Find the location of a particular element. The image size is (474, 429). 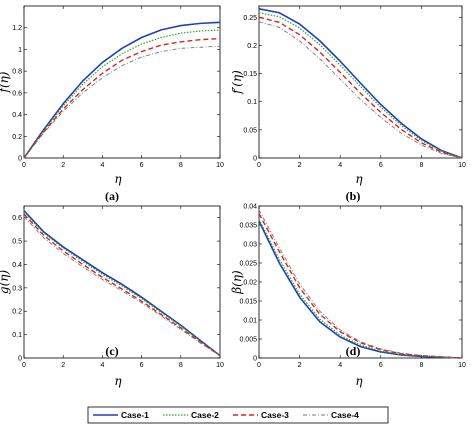

y-tick-label: 0.05 is located at coordinates (250, 130).